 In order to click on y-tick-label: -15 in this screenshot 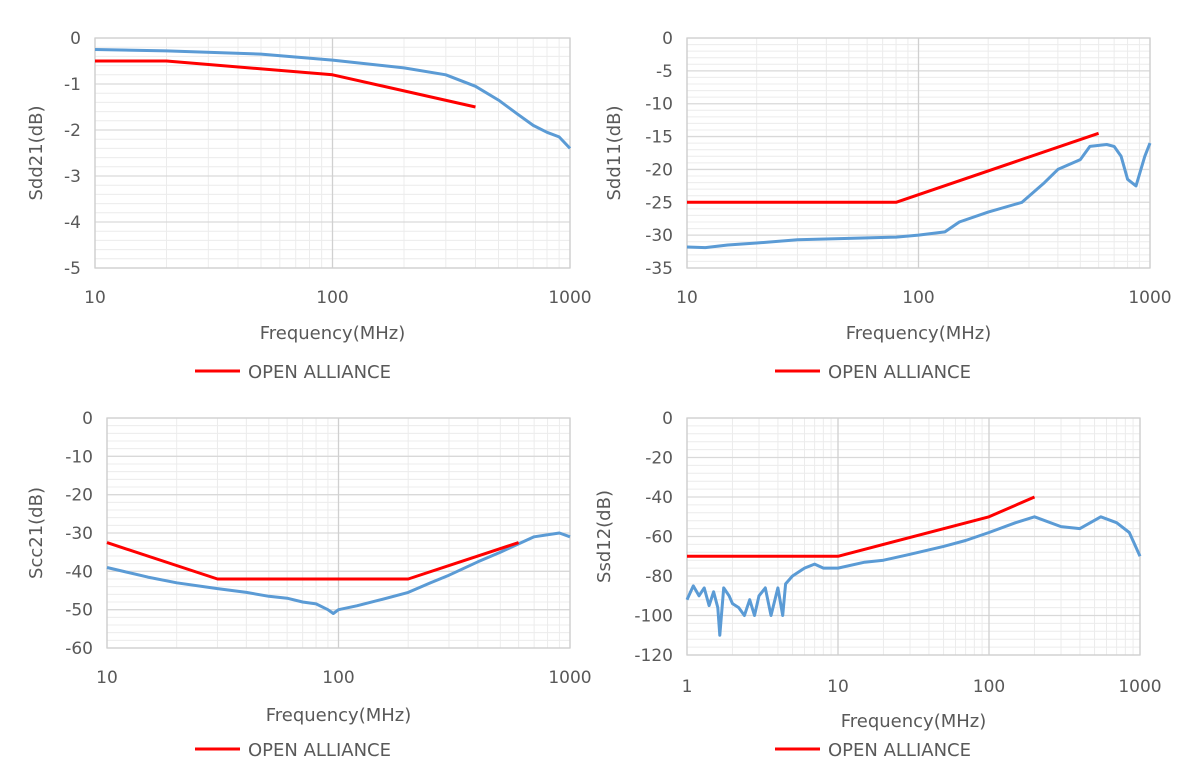, I will do `click(659, 138)`.